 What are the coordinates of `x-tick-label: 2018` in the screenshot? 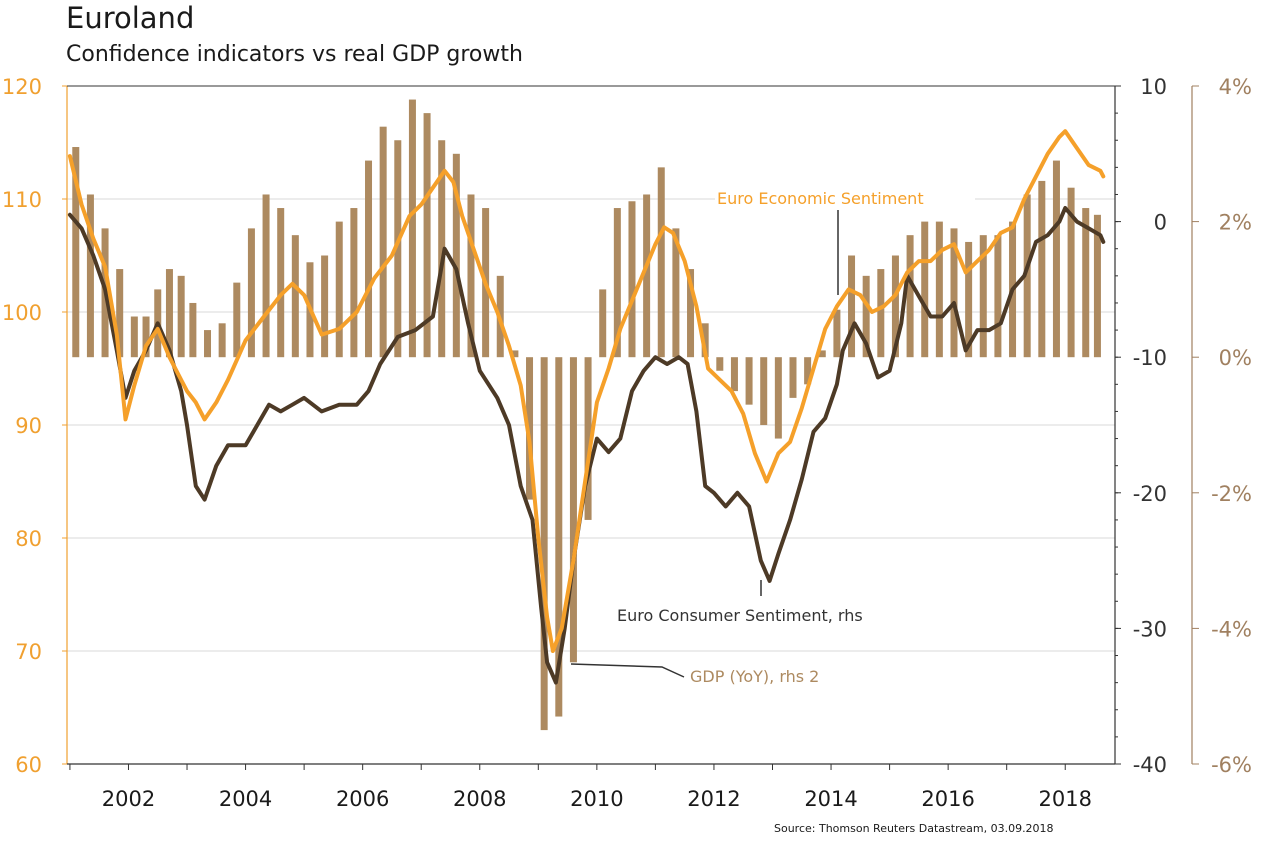 It's located at (1065, 799).